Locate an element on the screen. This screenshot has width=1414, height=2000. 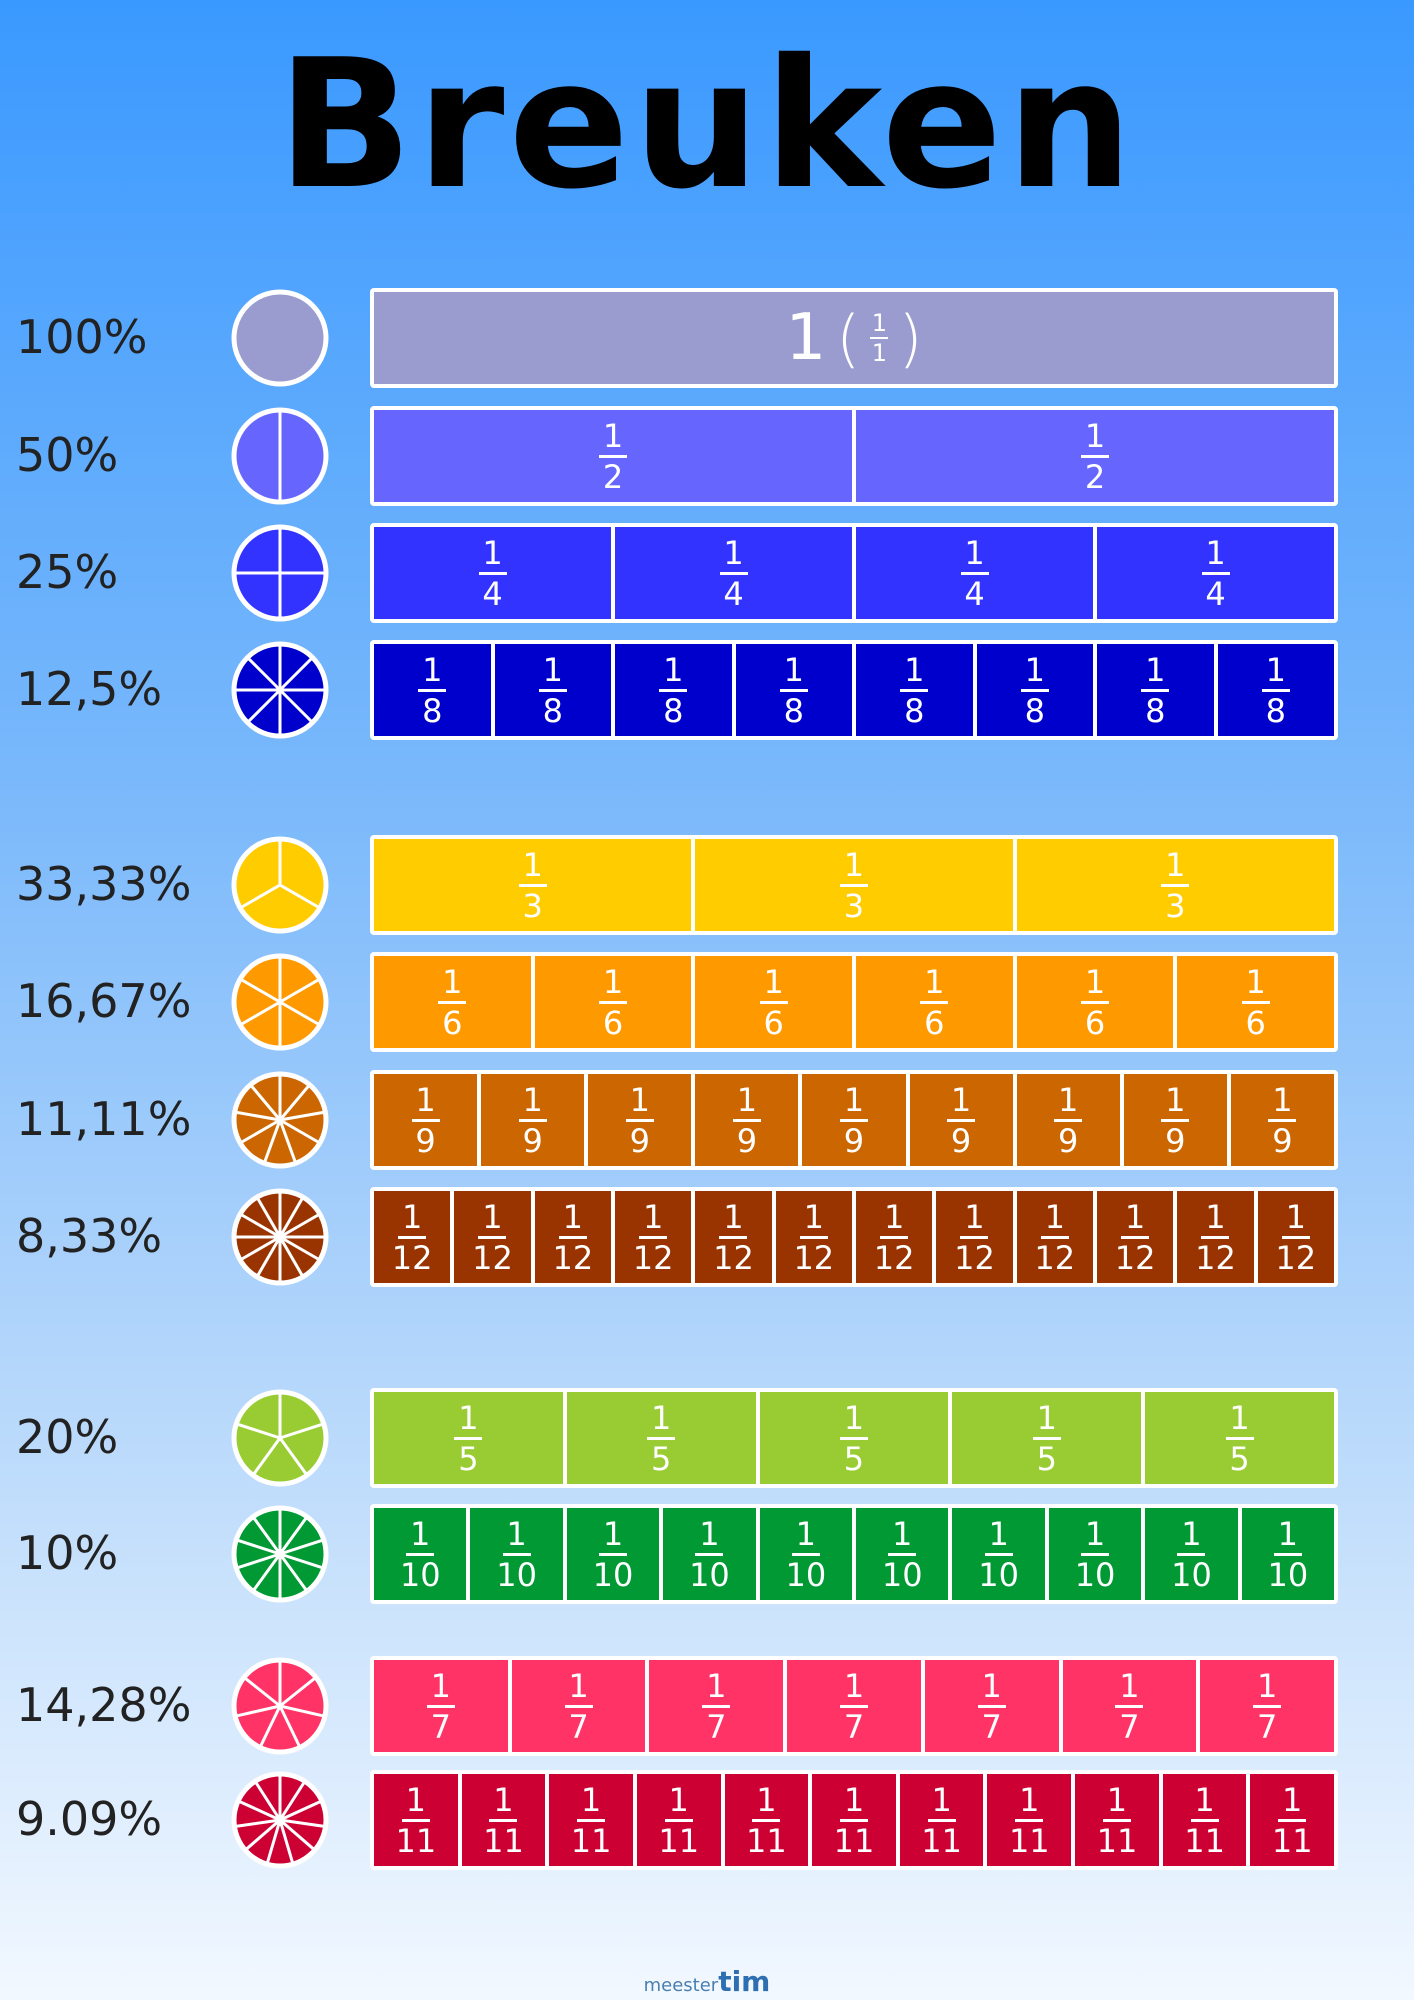
fraction-cell: 1 12 is located at coordinates (1054, 1237).